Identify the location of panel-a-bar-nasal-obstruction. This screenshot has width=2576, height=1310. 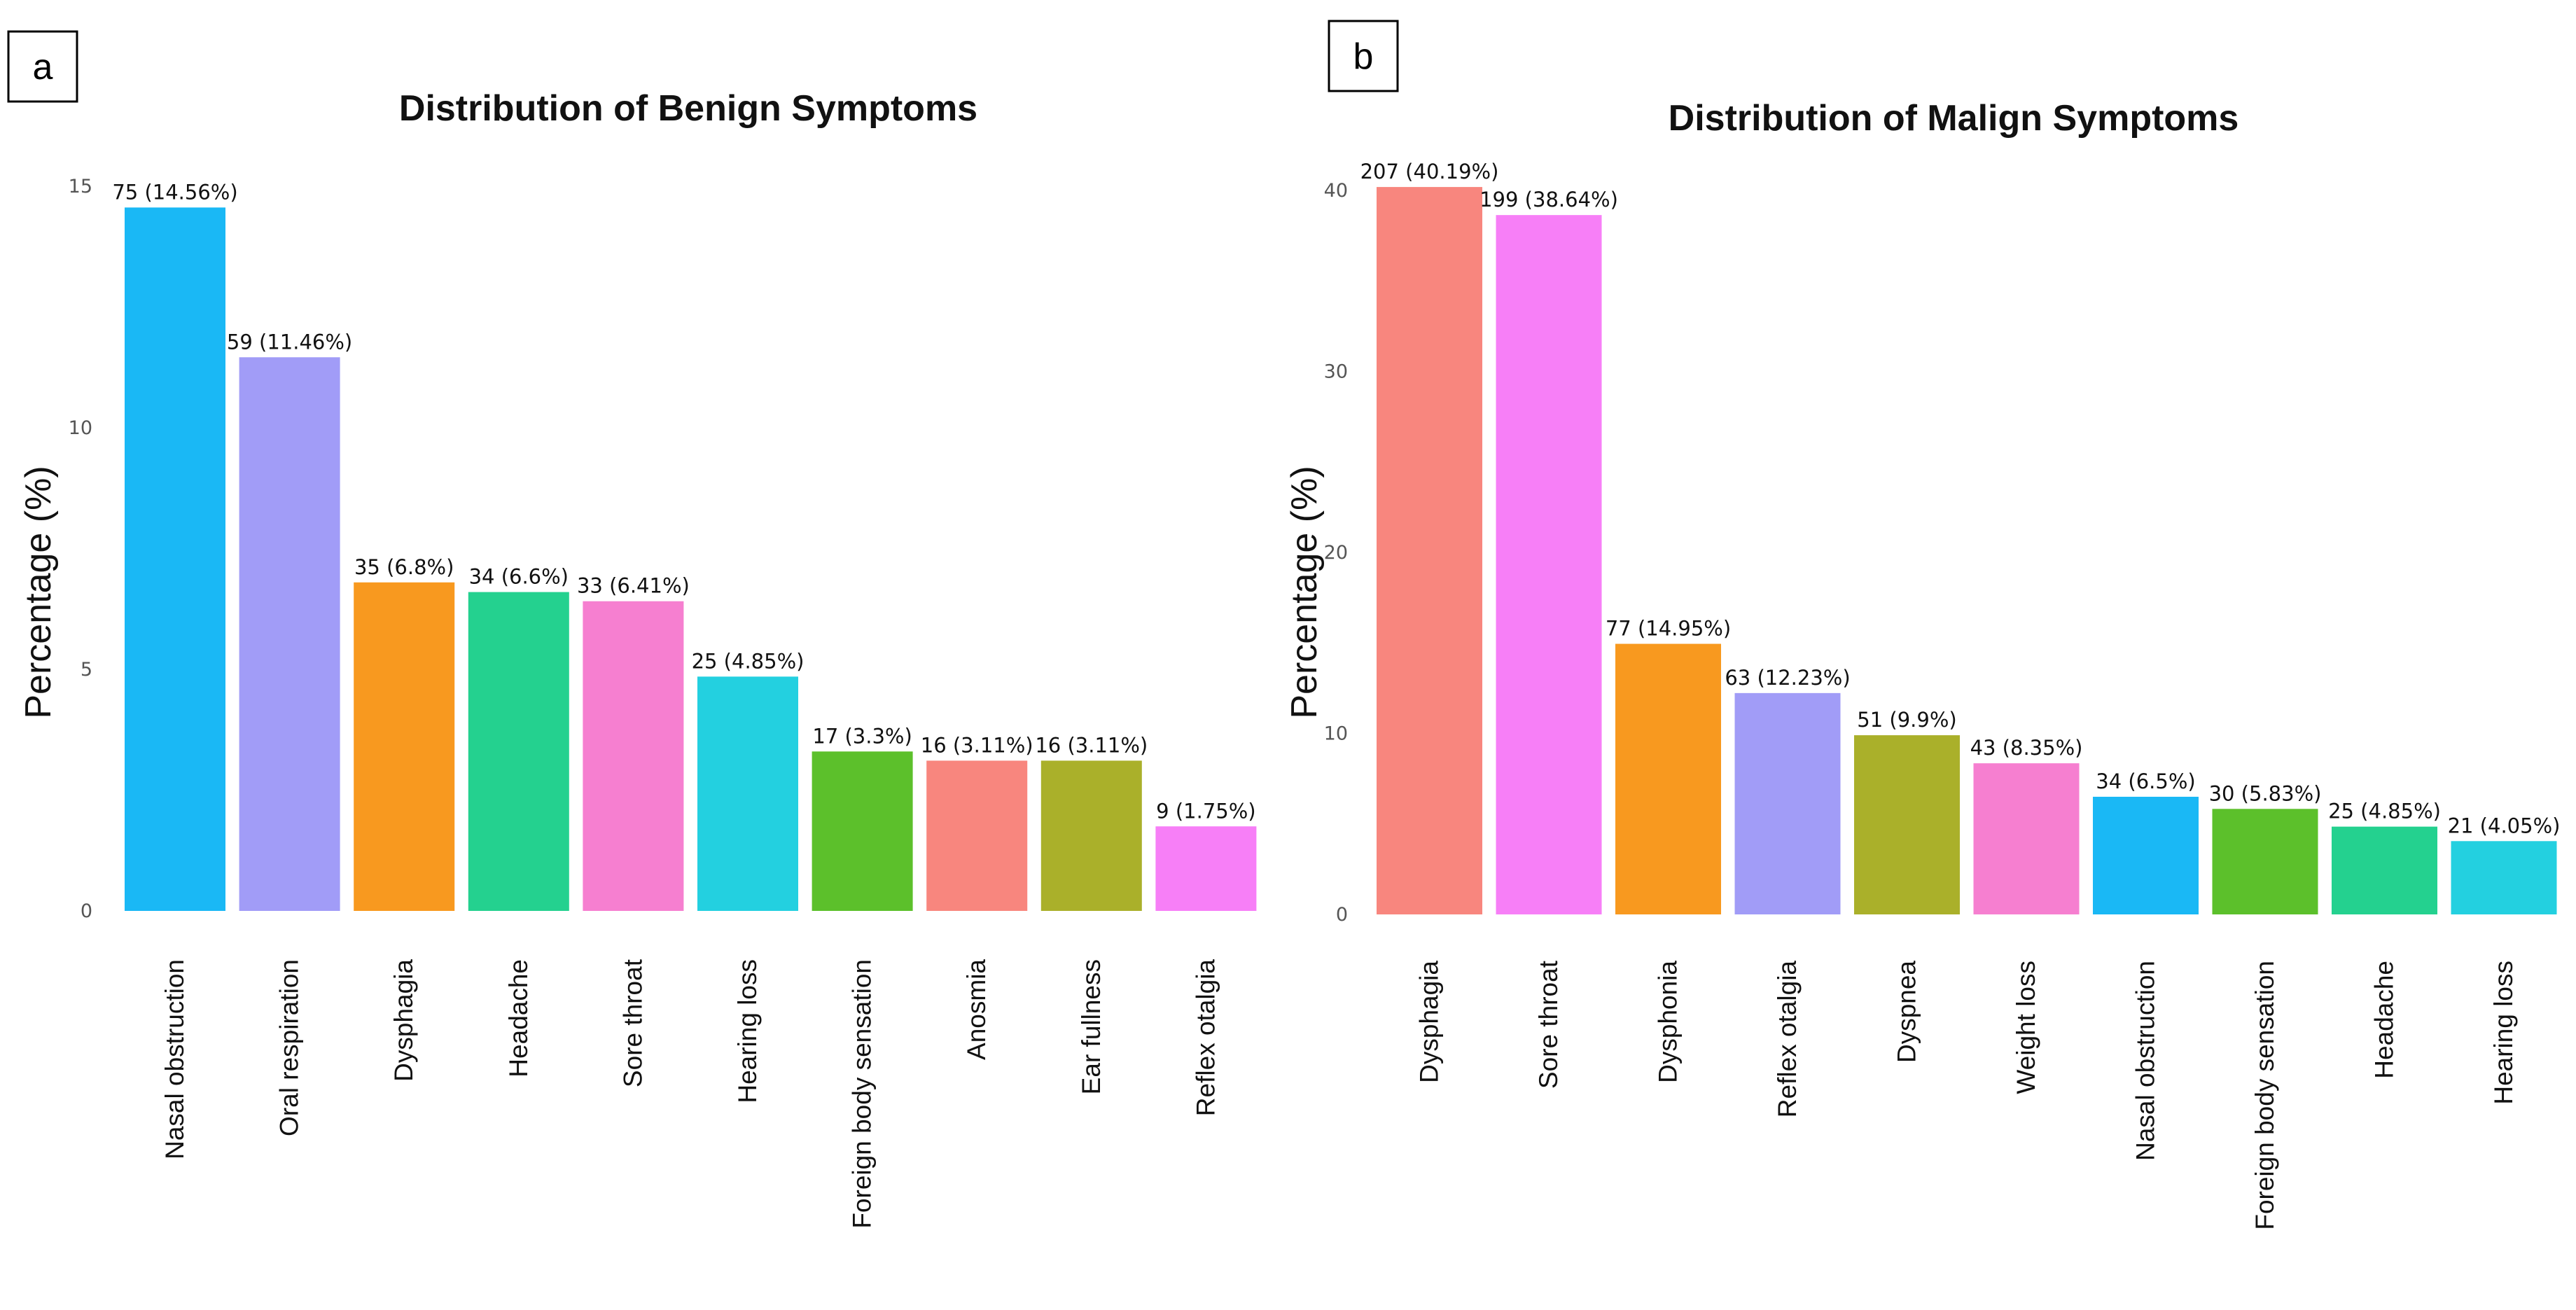
(175, 559).